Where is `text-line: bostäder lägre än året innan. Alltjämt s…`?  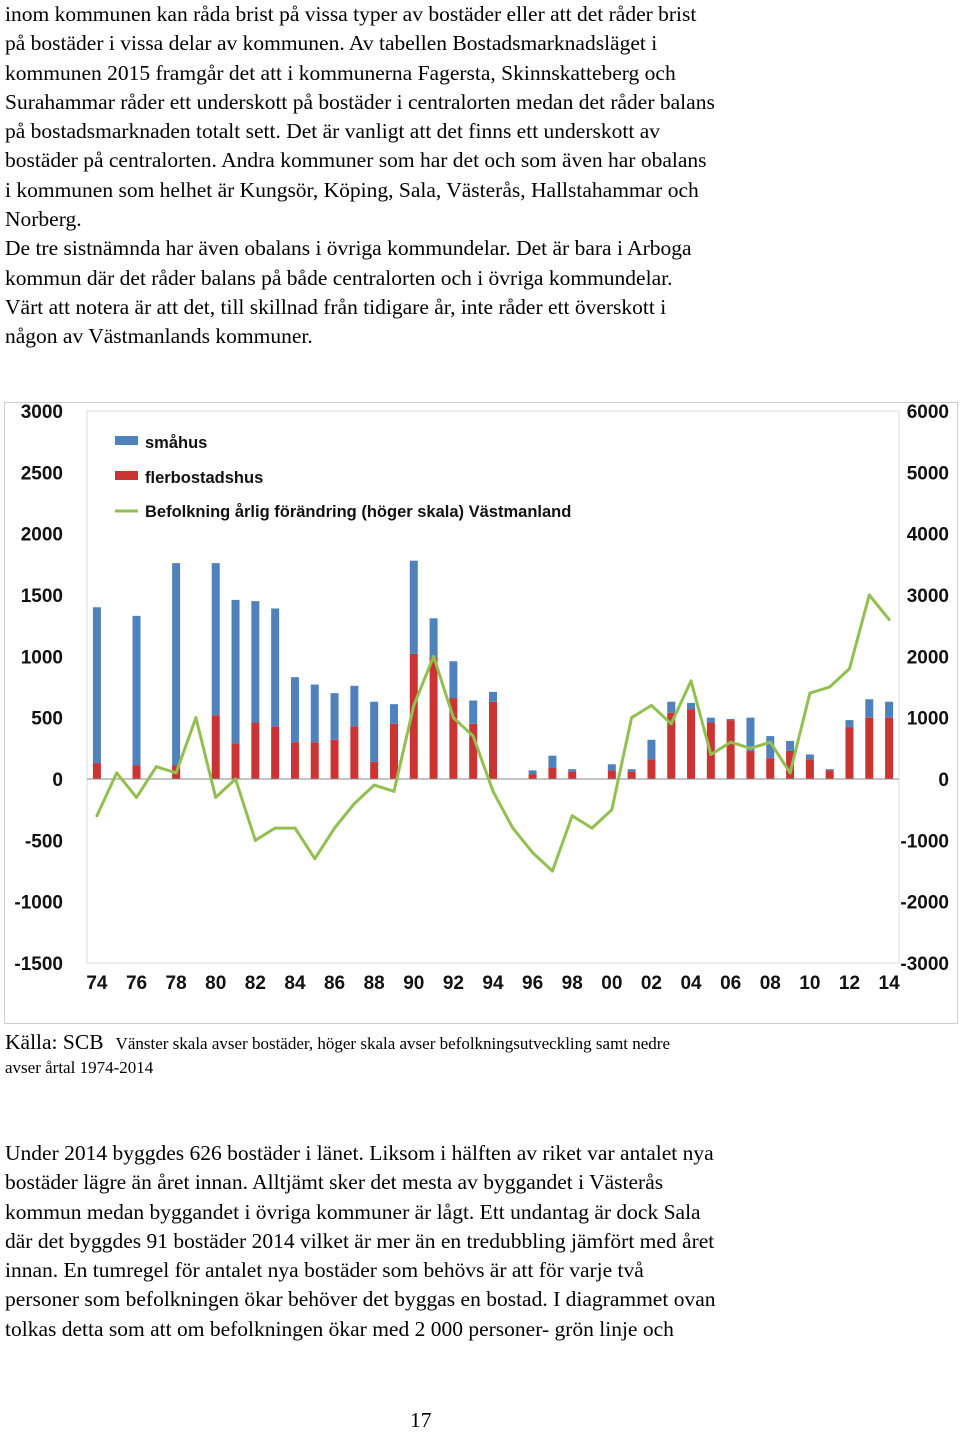 text-line: bostäder lägre än året innan. Alltjämt s… is located at coordinates (334, 1182).